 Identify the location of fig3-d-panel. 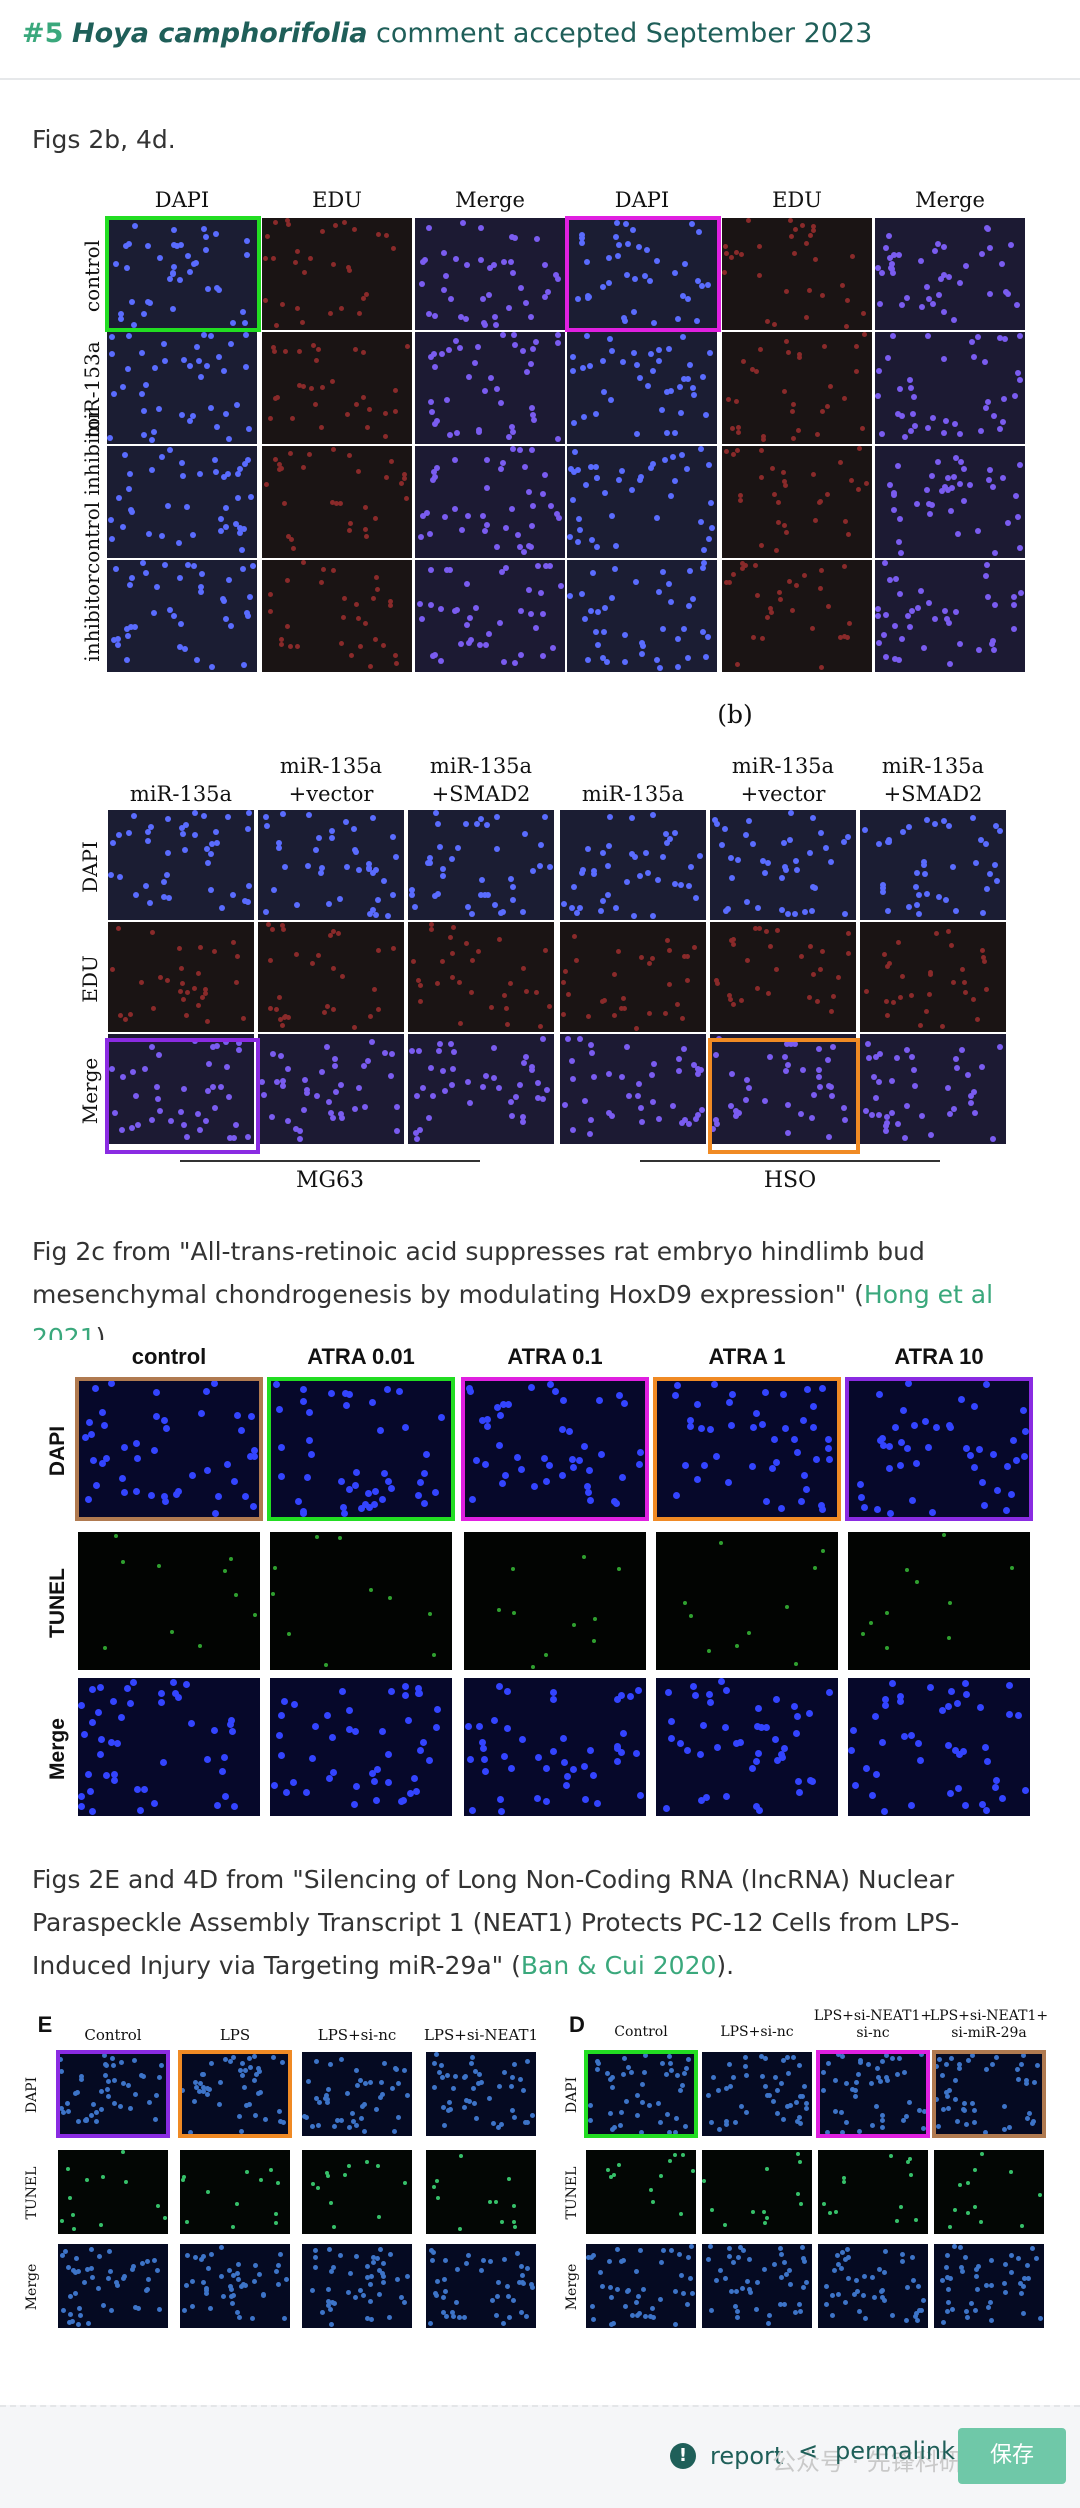
(873, 2094).